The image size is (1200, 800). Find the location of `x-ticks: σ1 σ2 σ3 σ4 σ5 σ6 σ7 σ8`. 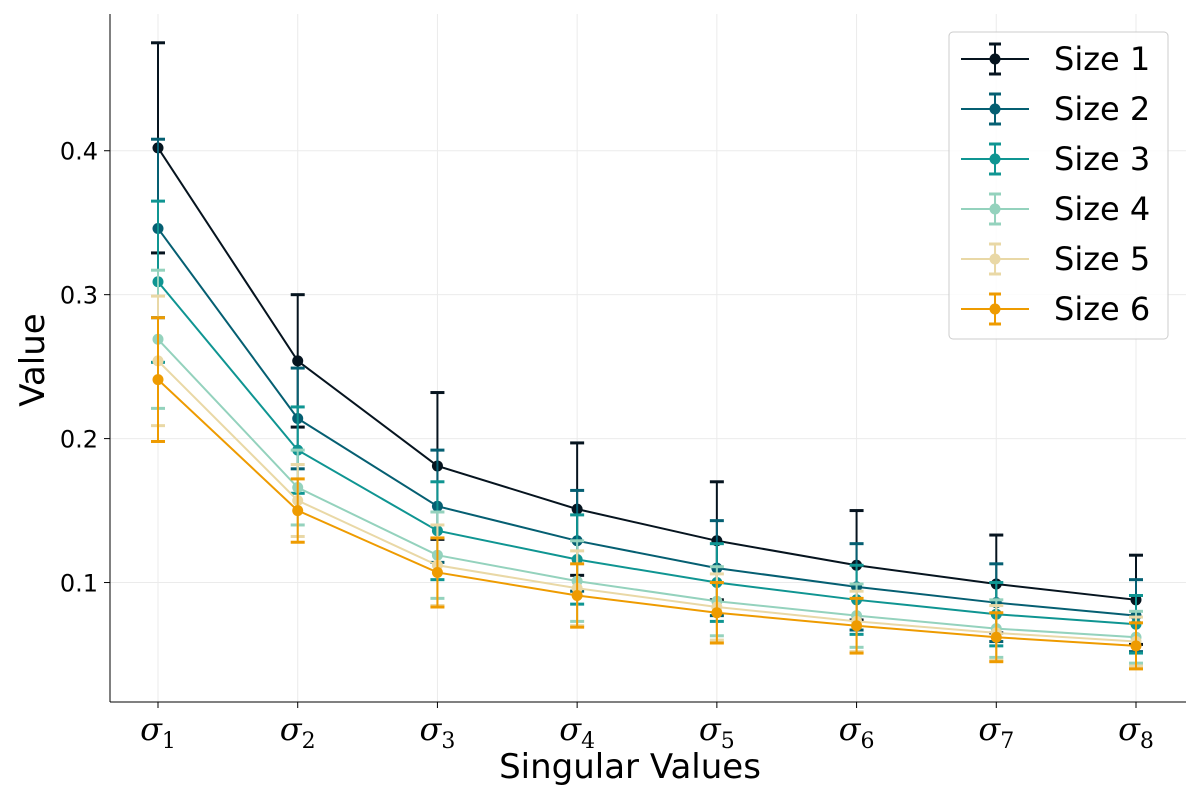

x-ticks: σ1 σ2 σ3 σ4 σ5 σ6 σ7 σ8 is located at coordinates (647, 728).